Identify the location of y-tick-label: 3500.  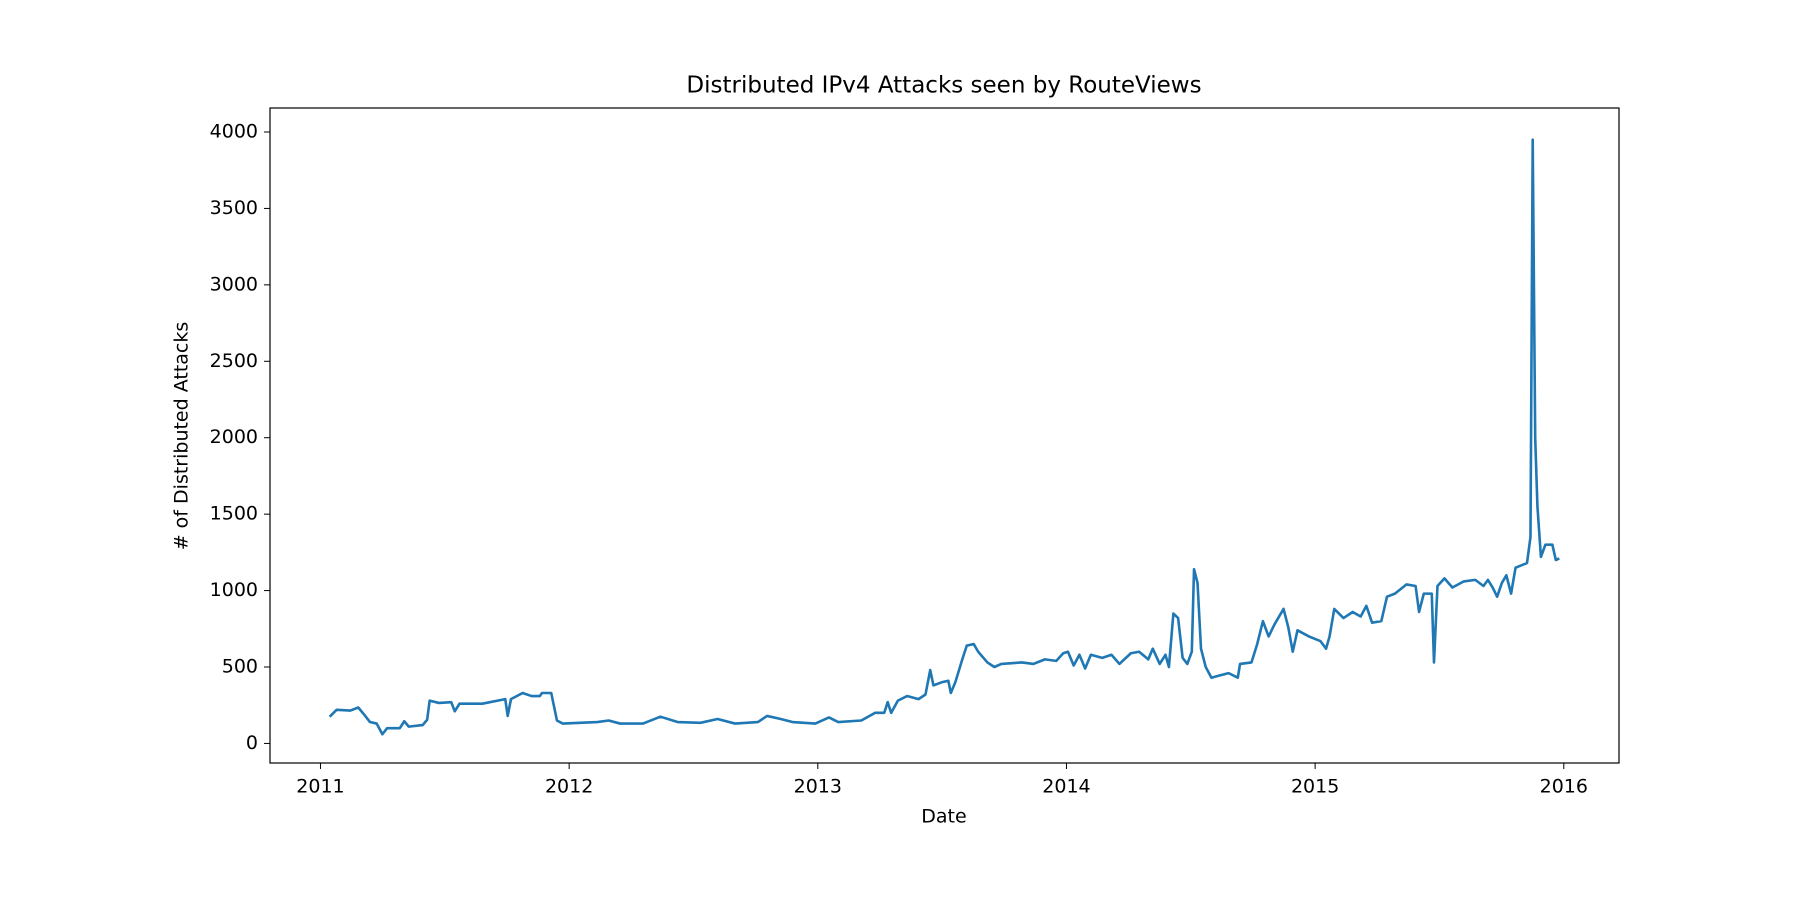
(234, 208).